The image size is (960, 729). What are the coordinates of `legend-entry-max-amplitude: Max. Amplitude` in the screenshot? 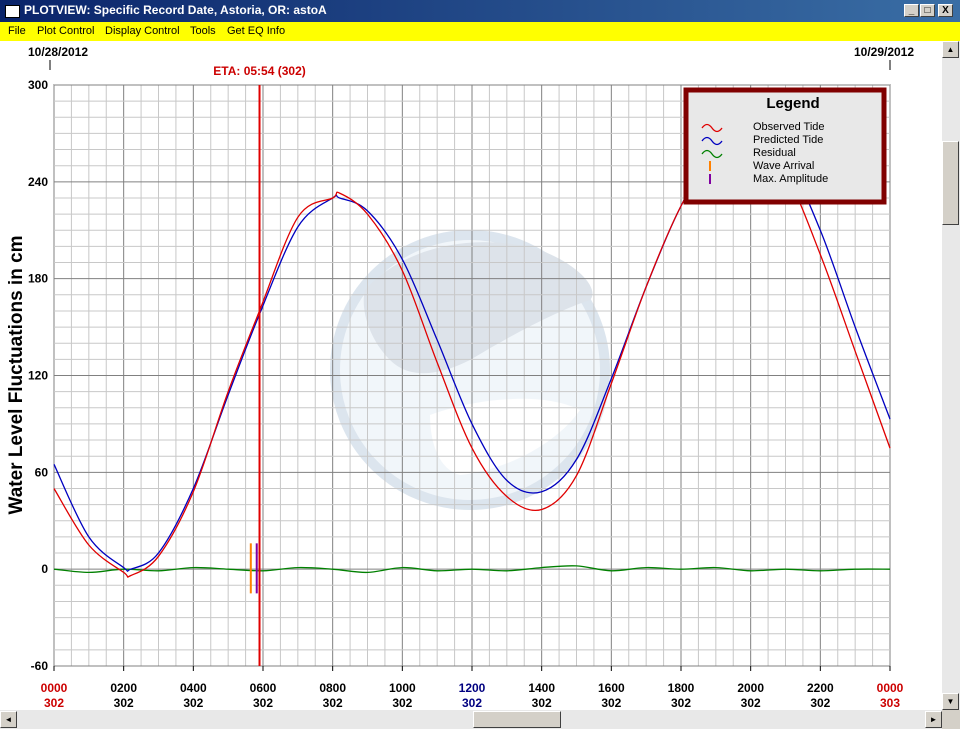 It's located at (790, 179).